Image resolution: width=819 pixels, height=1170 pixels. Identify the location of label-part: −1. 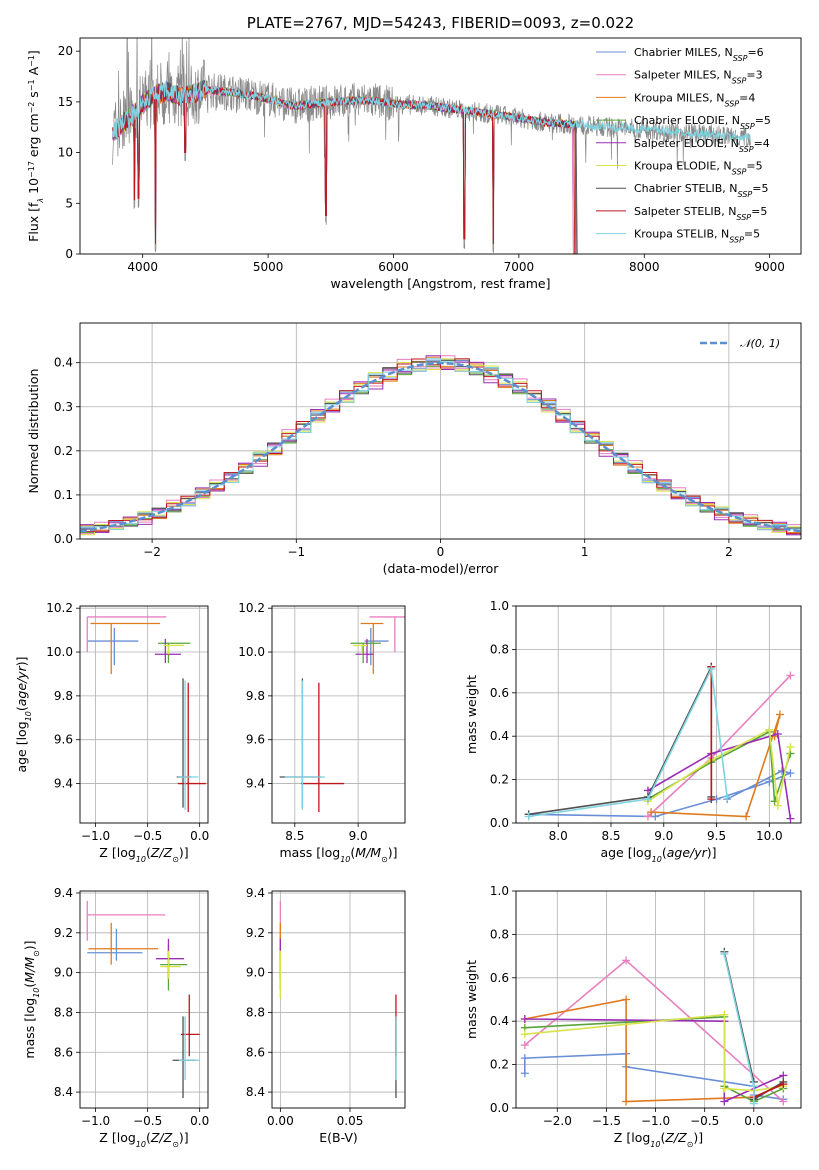
(31, 61).